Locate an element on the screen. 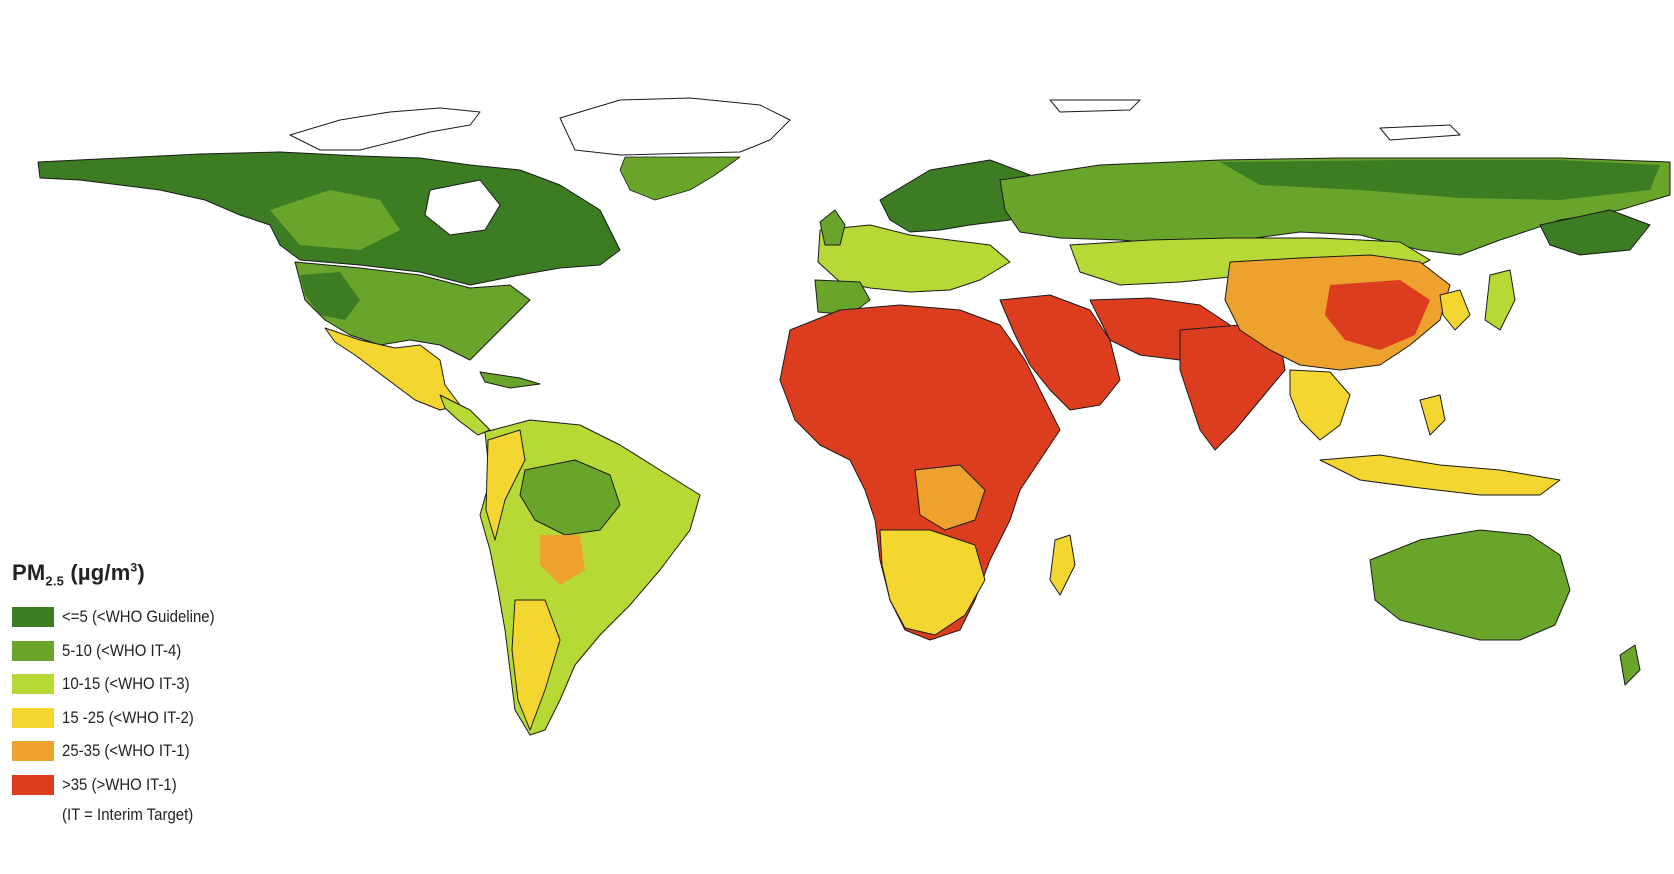  central-america is located at coordinates (465, 415).